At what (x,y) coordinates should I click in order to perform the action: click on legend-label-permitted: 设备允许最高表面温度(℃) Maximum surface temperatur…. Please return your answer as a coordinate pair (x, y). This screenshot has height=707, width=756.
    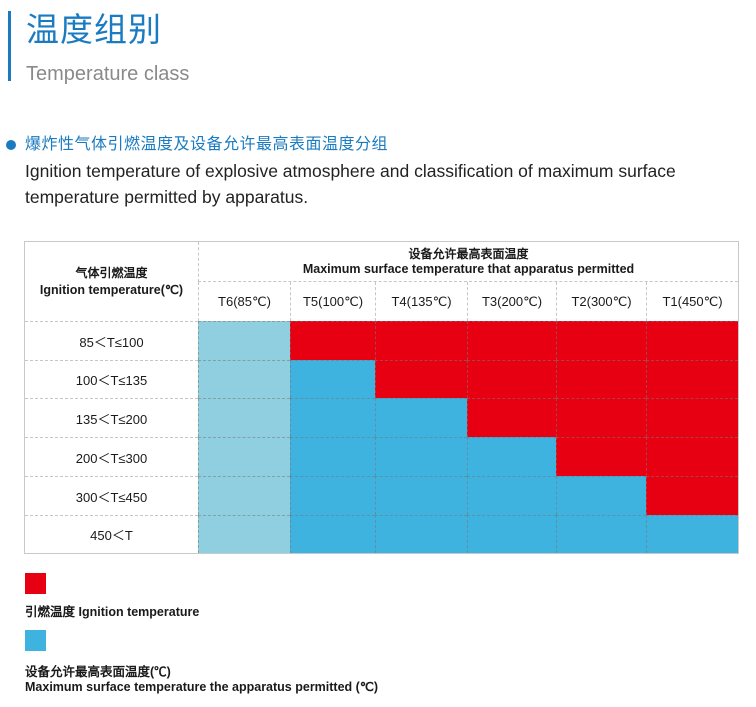
    Looking at the image, I should click on (201, 680).